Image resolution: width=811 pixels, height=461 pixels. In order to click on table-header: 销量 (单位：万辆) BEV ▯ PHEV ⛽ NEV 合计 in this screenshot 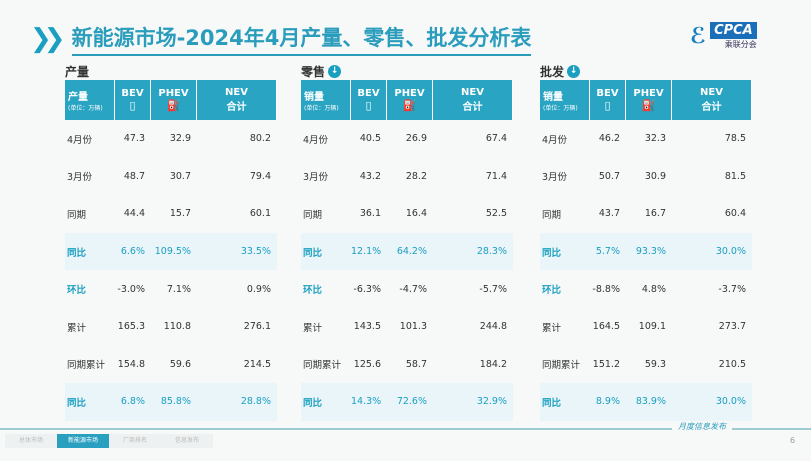, I will do `click(646, 100)`.